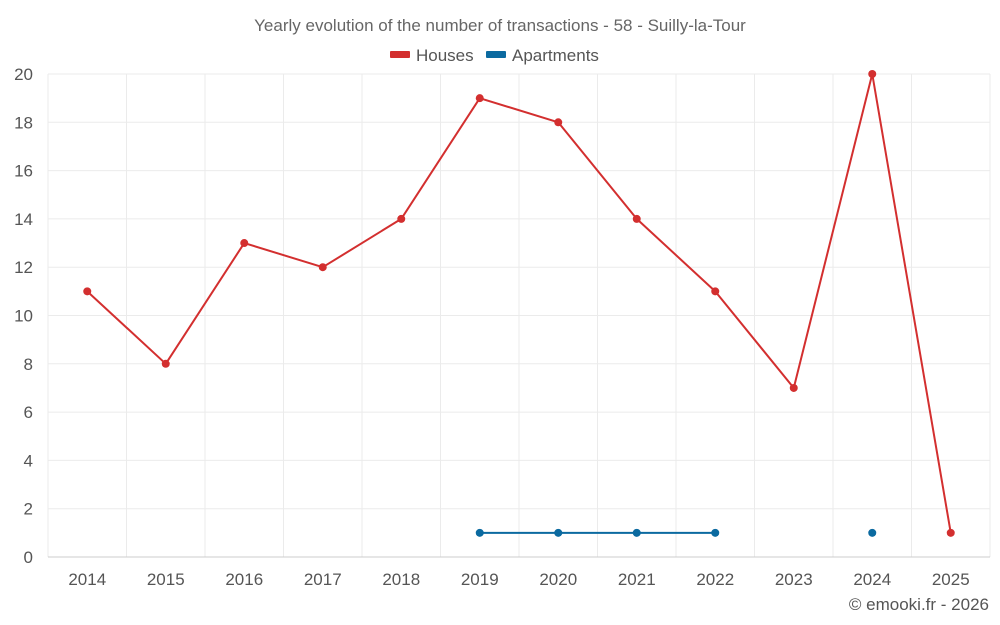 The height and width of the screenshot is (625, 1000). I want to click on x-tick-label: 2018, so click(401, 579).